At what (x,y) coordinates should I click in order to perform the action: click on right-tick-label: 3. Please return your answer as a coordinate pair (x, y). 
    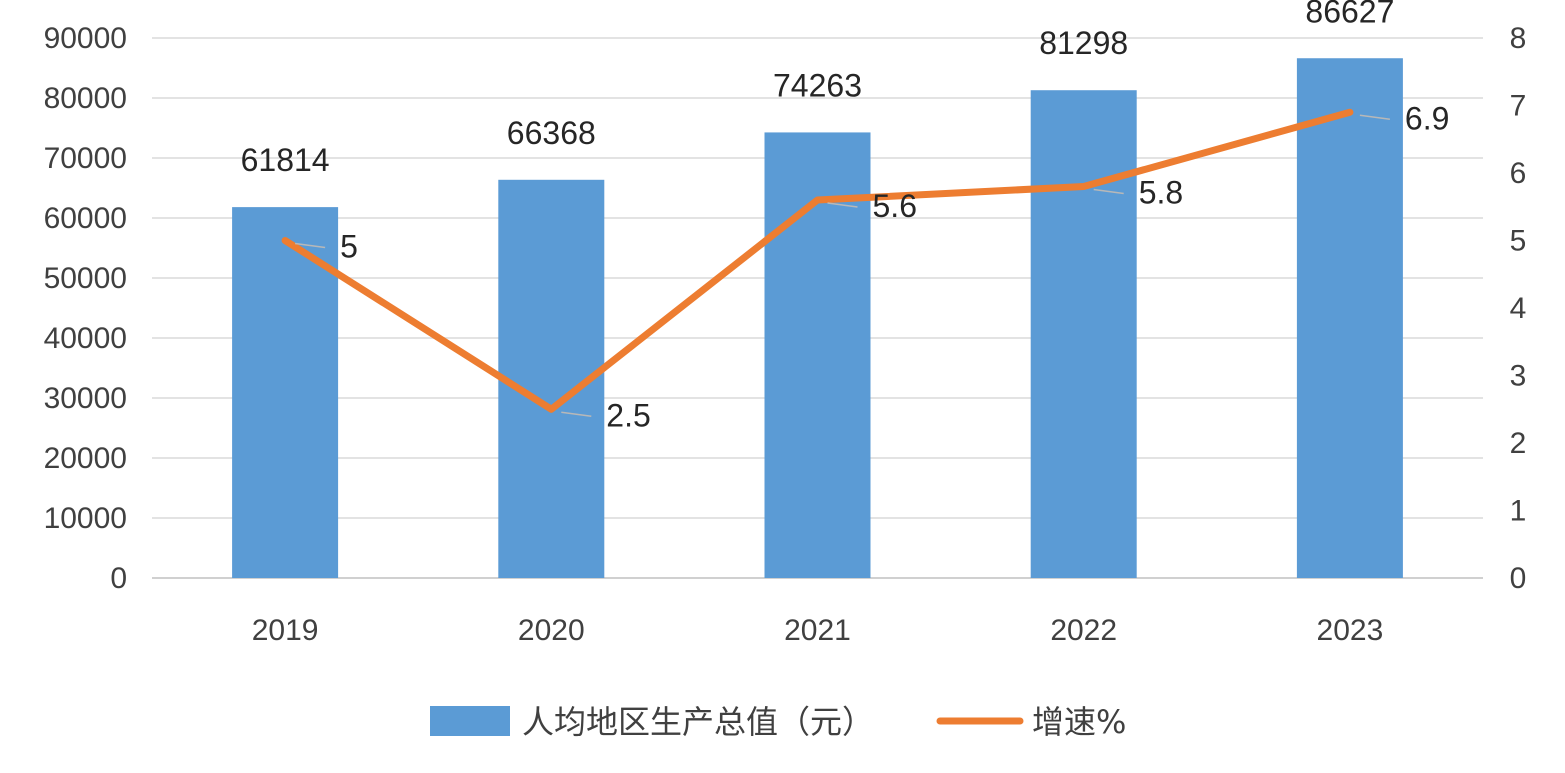
    Looking at the image, I should click on (1518, 376).